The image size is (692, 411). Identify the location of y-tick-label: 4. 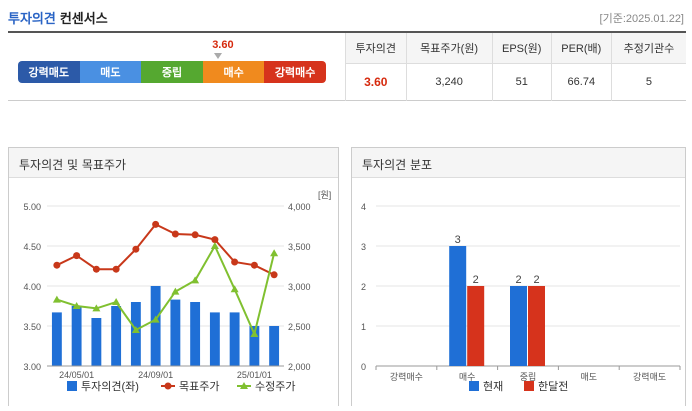
(363, 207).